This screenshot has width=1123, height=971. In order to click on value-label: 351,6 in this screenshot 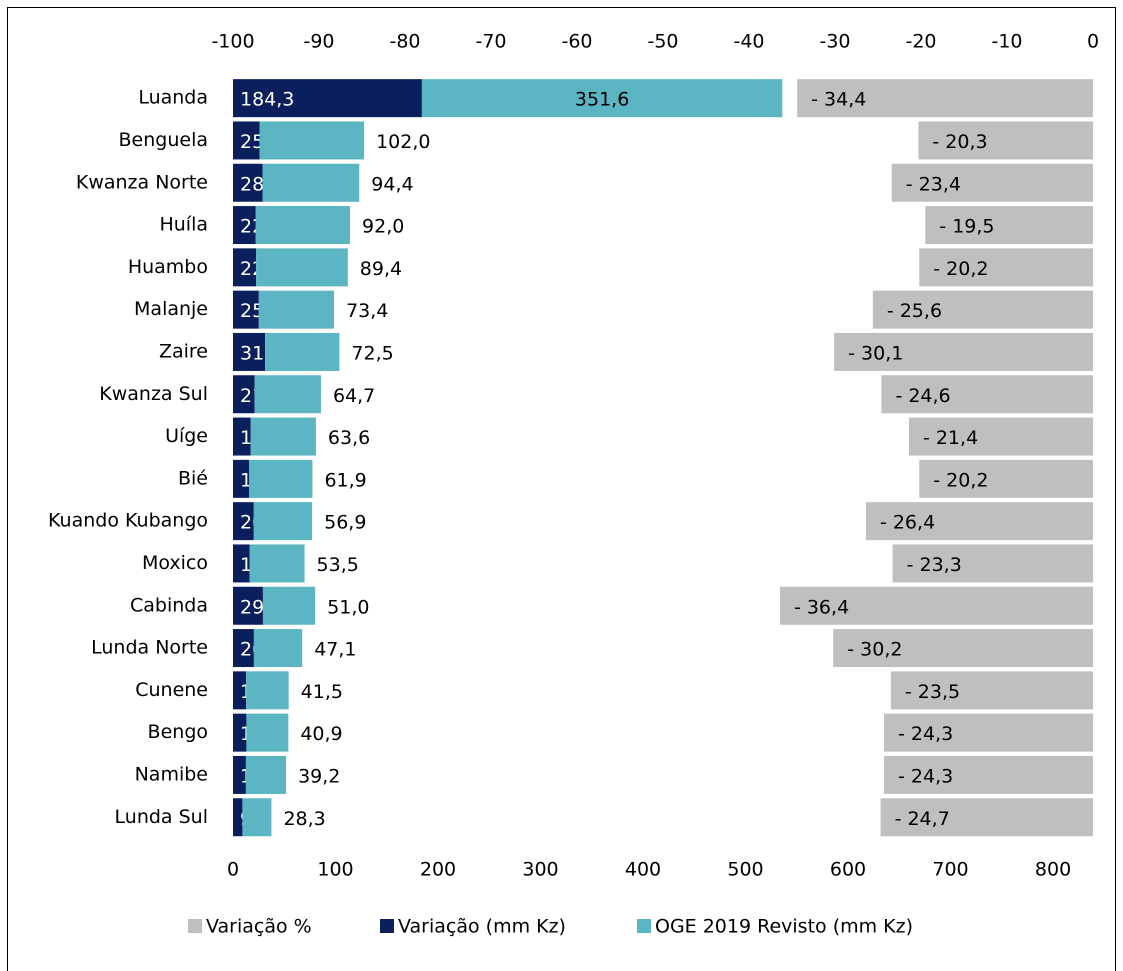, I will do `click(602, 100)`.